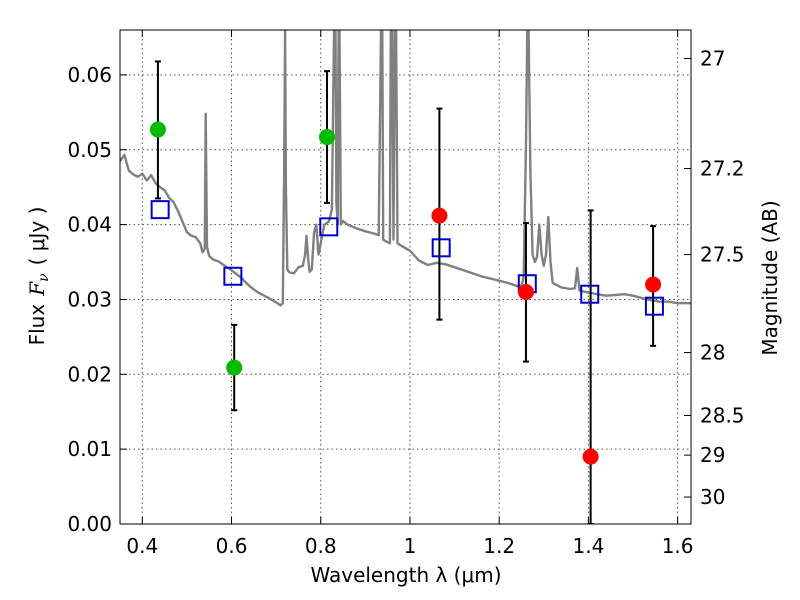 The image size is (800, 600). What do you see at coordinates (44, 277) in the screenshot?
I see `y-axis-label-subscript: ν` at bounding box center [44, 277].